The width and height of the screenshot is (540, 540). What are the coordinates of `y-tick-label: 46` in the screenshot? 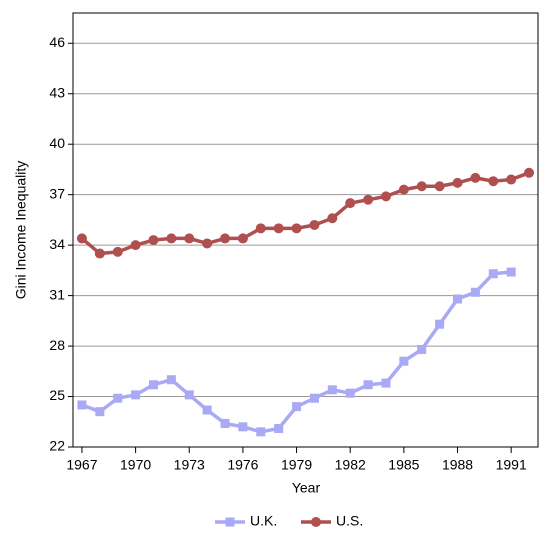 It's located at (57, 42).